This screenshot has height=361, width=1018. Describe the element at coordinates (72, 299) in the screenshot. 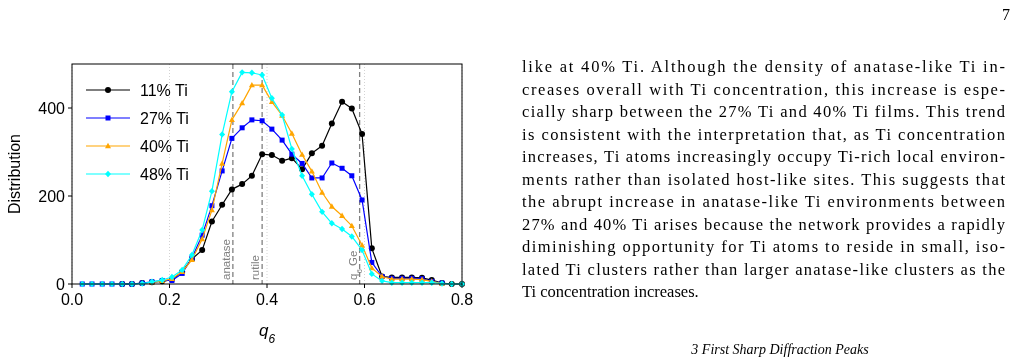

I see `x-tick-label: 0.0` at that location.